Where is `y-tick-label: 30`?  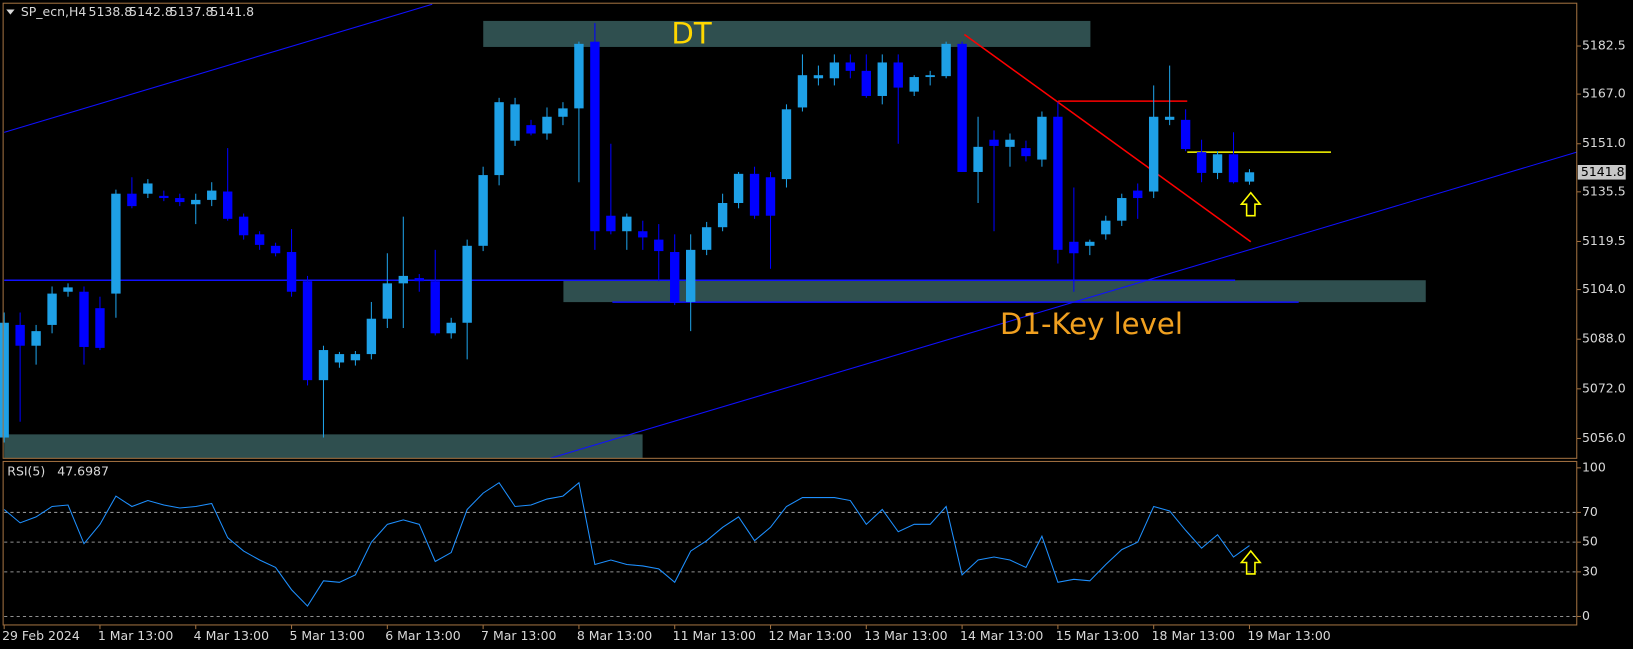
y-tick-label: 30 is located at coordinates (1590, 570).